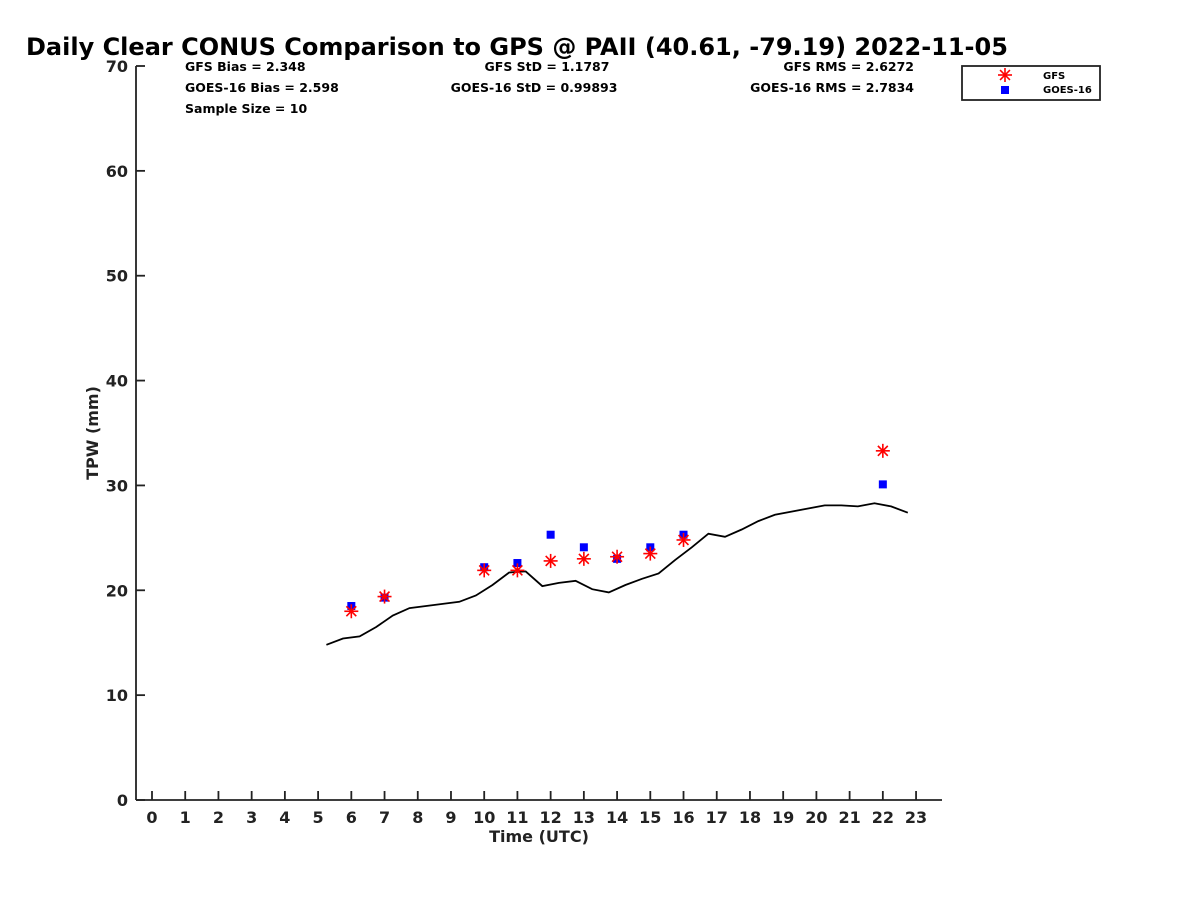 This screenshot has height=900, width=1200. What do you see at coordinates (351, 817) in the screenshot?
I see `x-tick-label: 6` at bounding box center [351, 817].